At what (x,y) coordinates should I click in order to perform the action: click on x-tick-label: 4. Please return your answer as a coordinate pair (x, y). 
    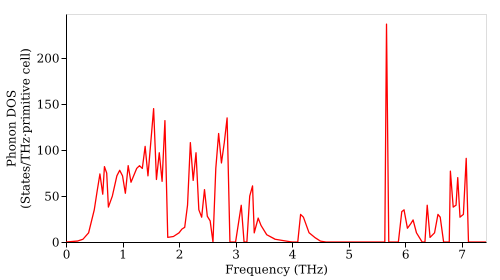
    Looking at the image, I should click on (292, 255).